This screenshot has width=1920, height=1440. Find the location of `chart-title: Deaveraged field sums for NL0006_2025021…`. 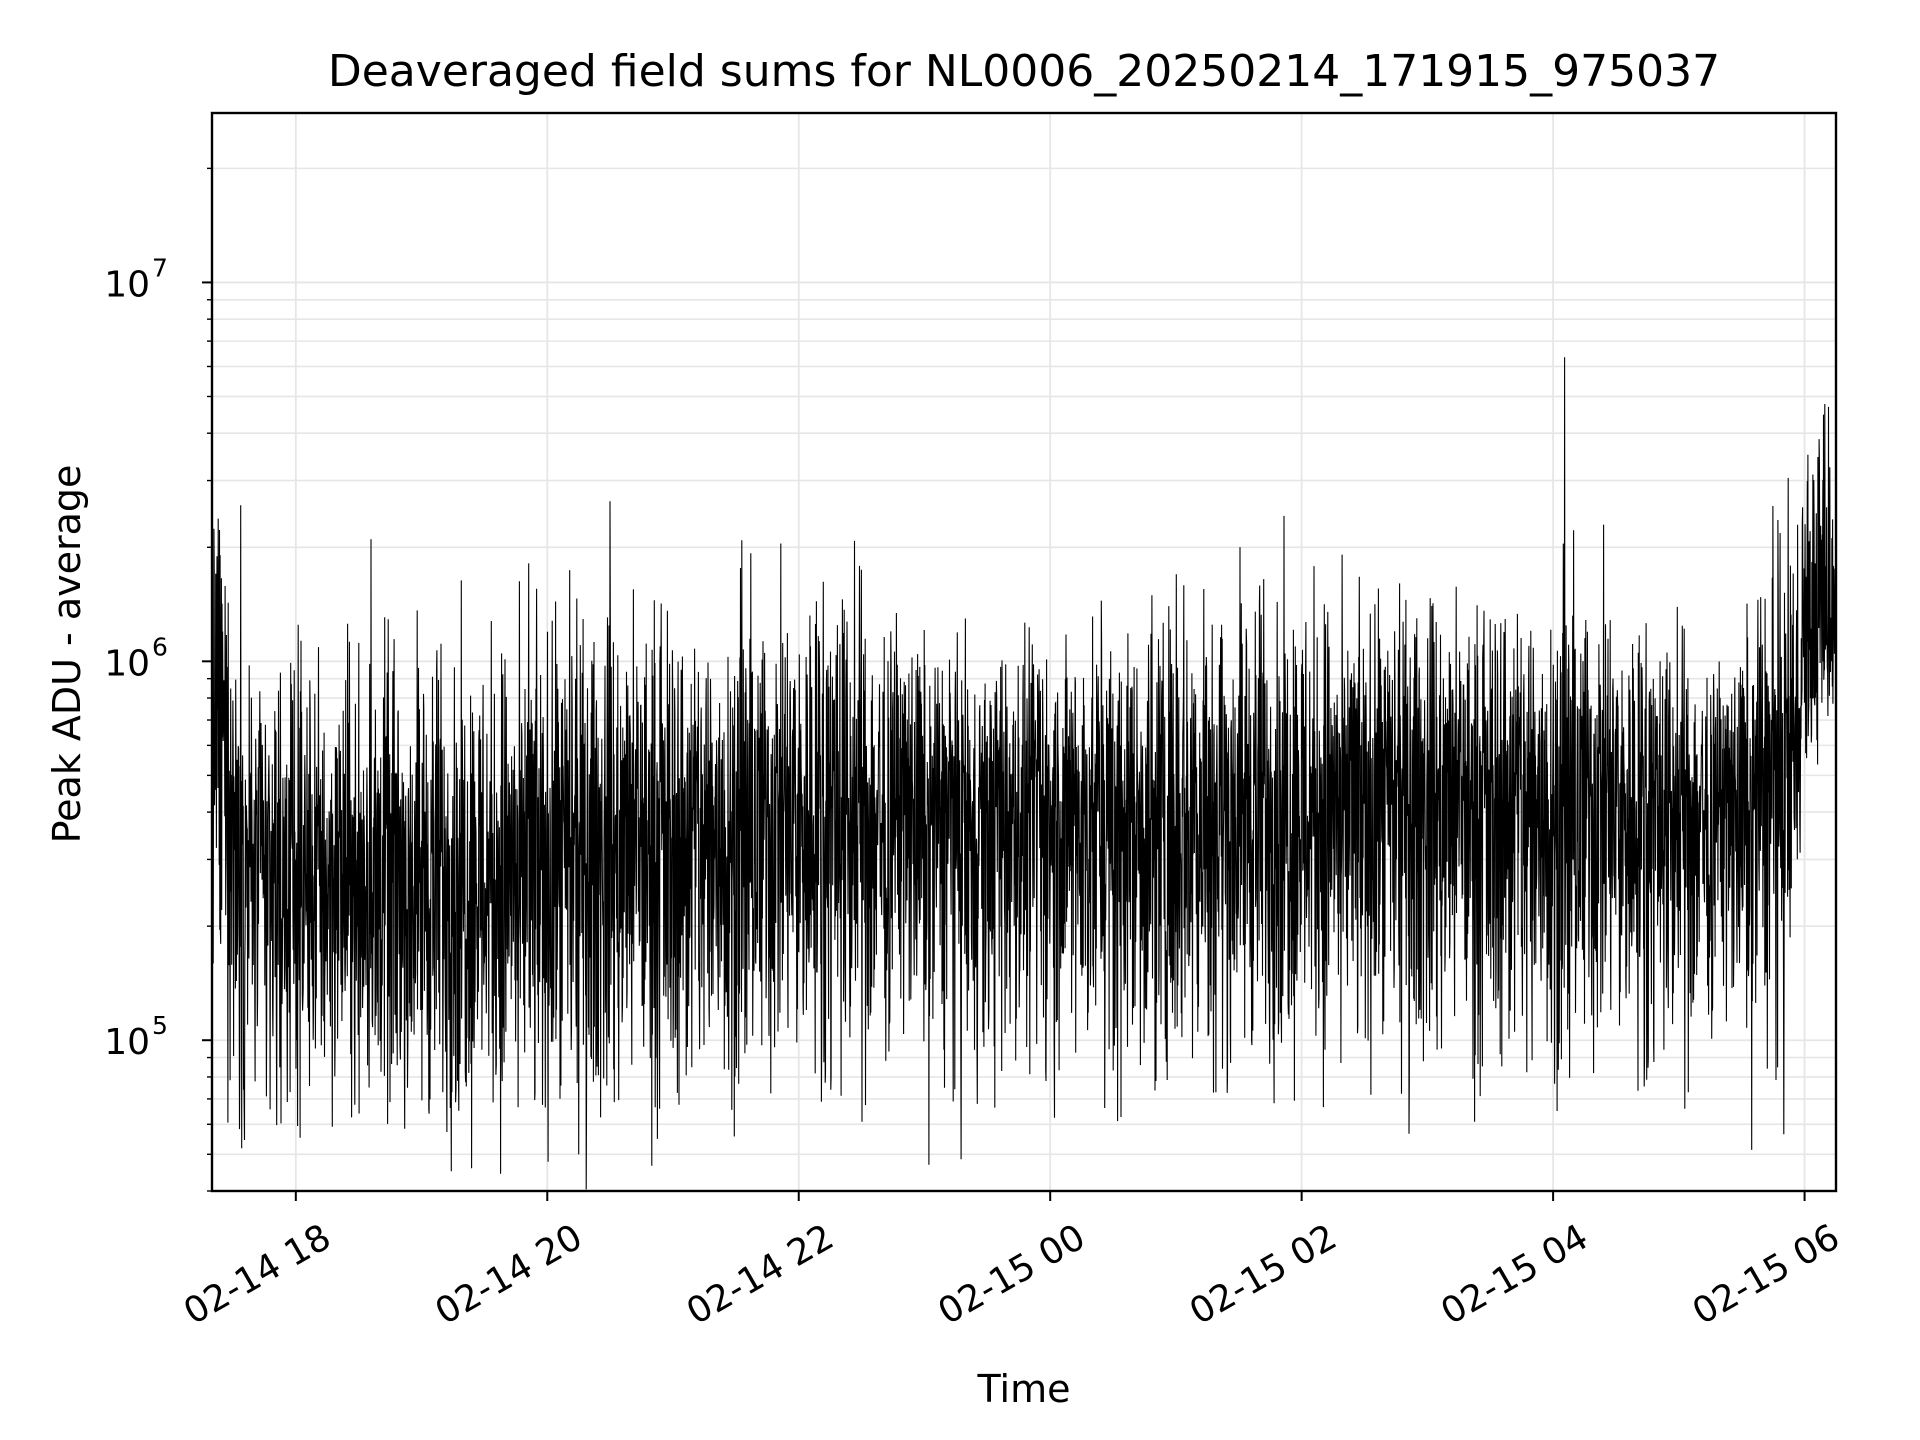

chart-title: Deaveraged field sums for NL0006_2025021… is located at coordinates (1024, 71).